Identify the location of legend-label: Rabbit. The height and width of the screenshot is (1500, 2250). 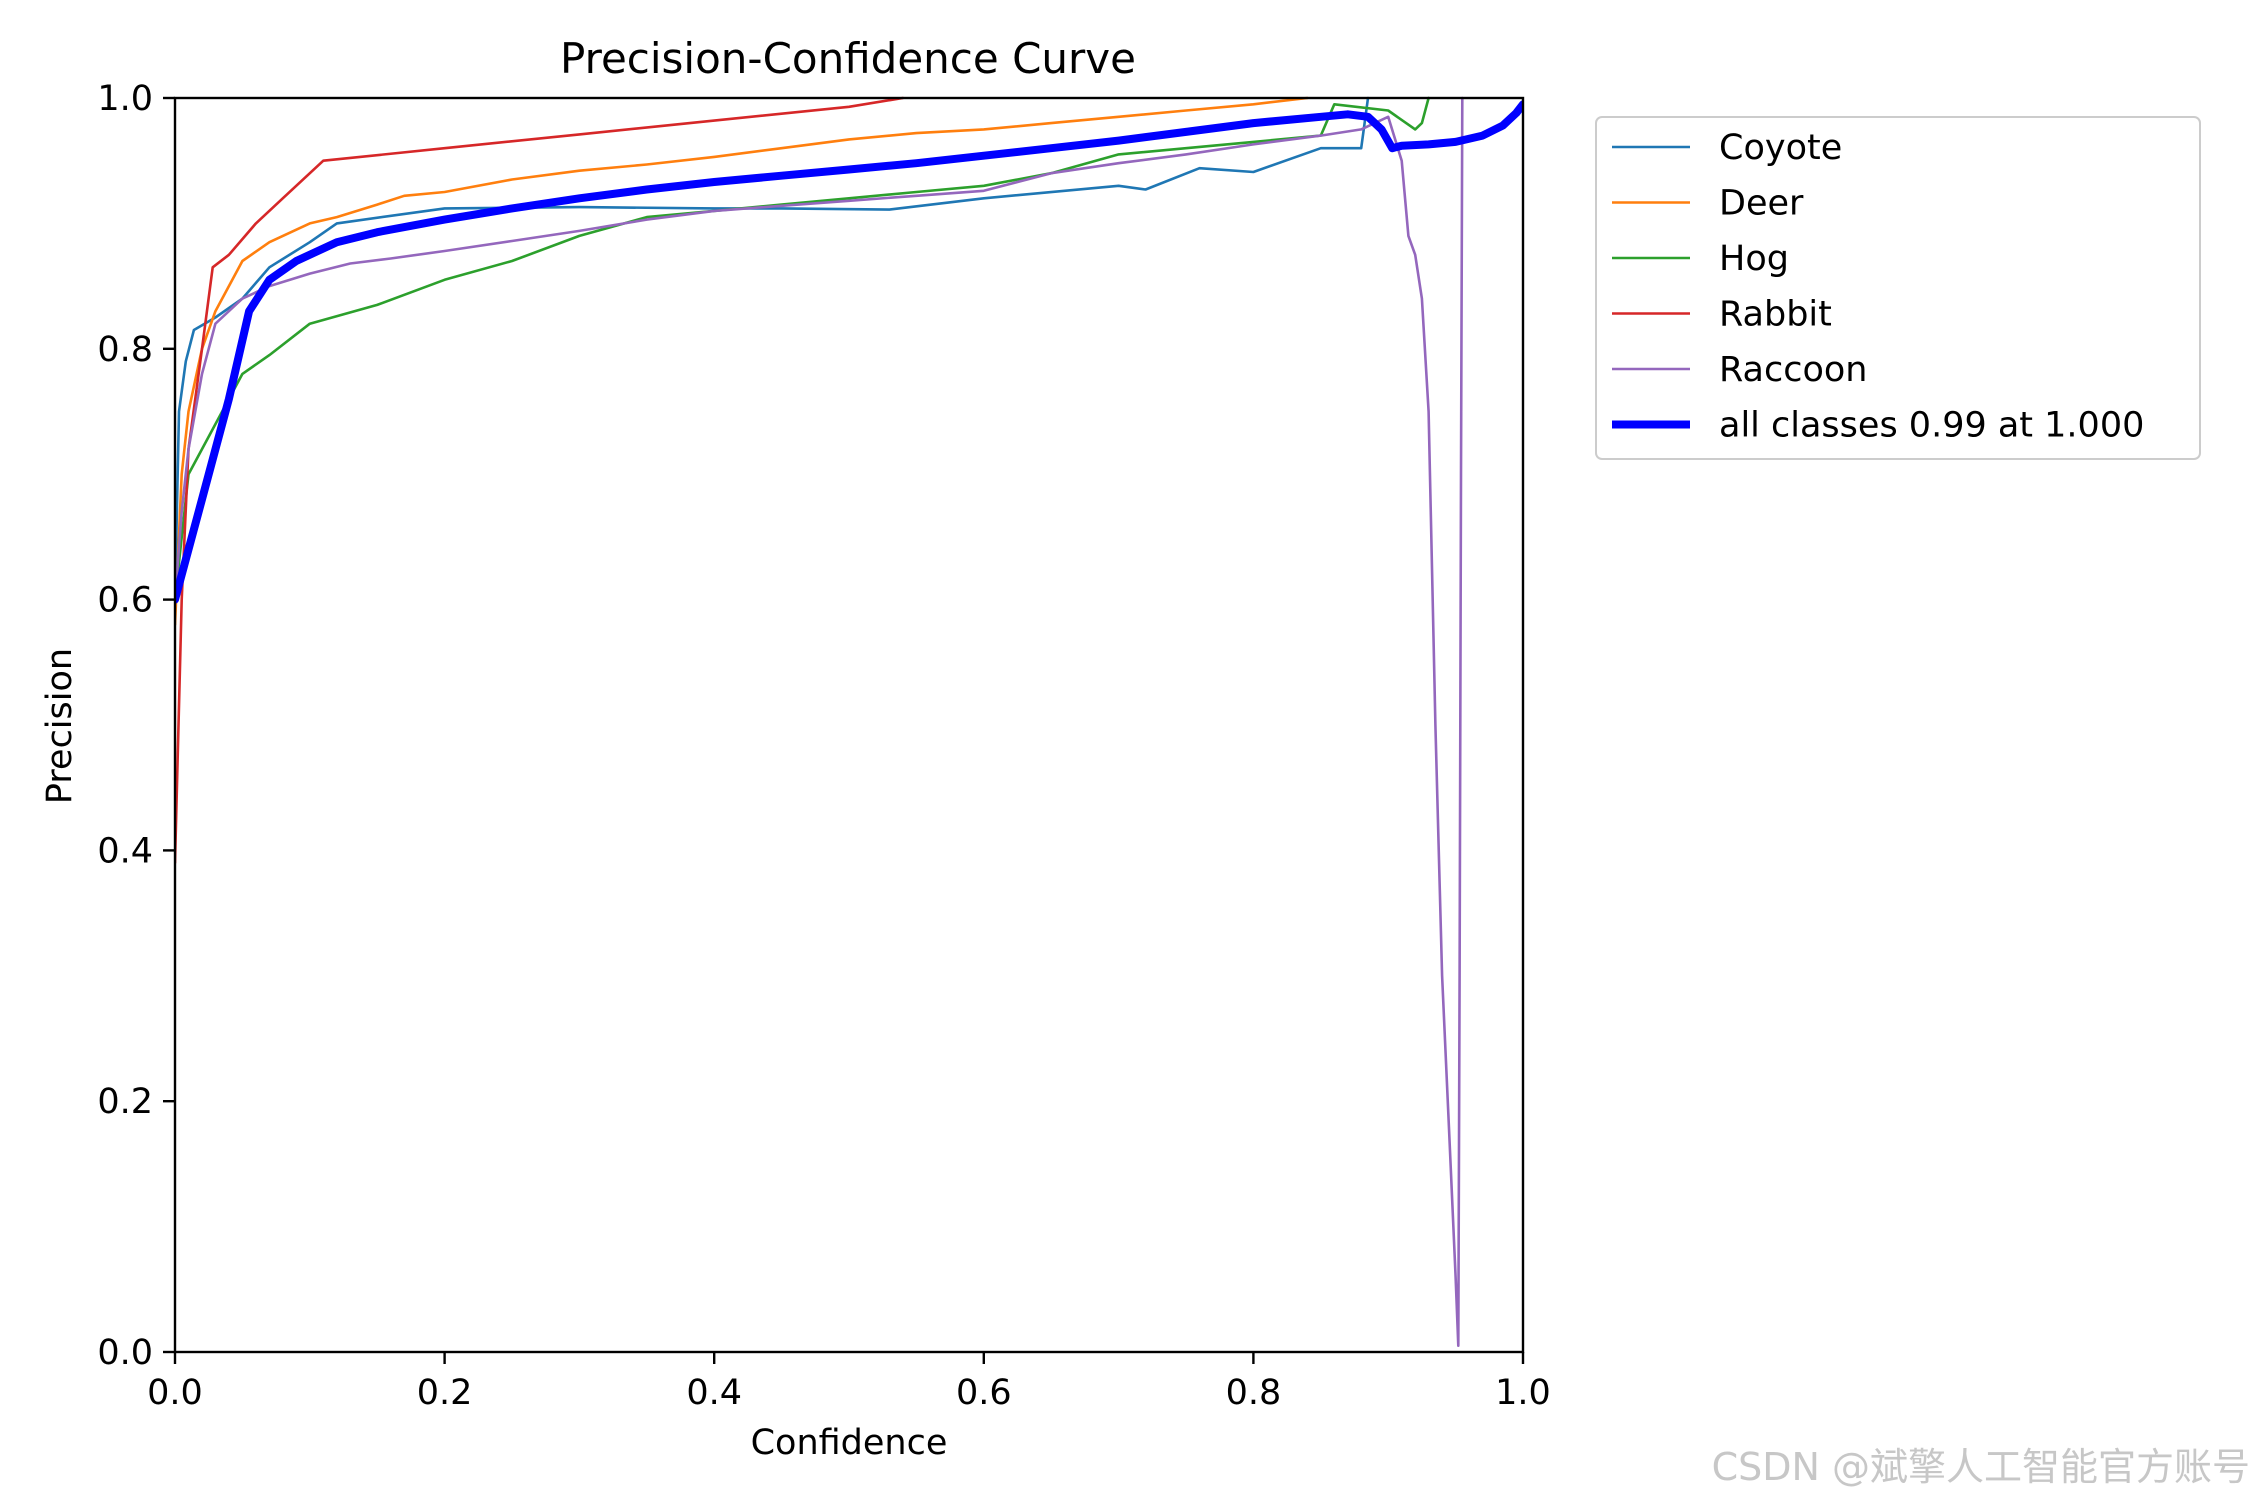
(1775, 315).